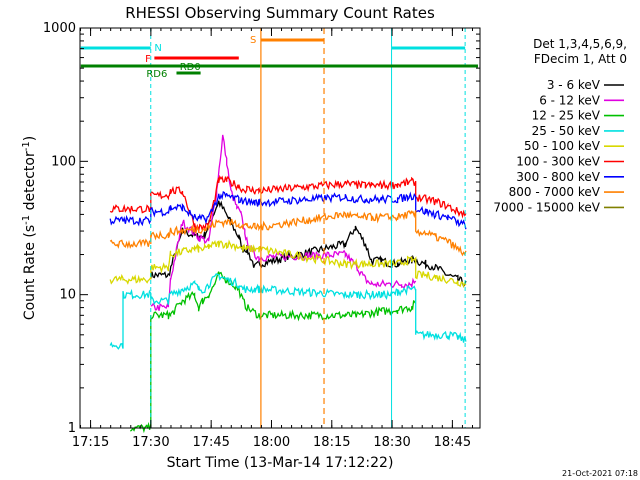  What do you see at coordinates (30, 138) in the screenshot?
I see `y-axis-label-end: )` at bounding box center [30, 138].